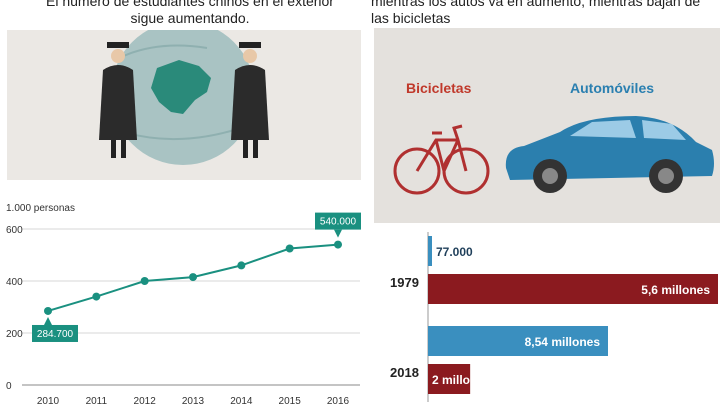 This screenshot has height=408, width=728. What do you see at coordinates (14, 334) in the screenshot?
I see `y-tick-label: 200` at bounding box center [14, 334].